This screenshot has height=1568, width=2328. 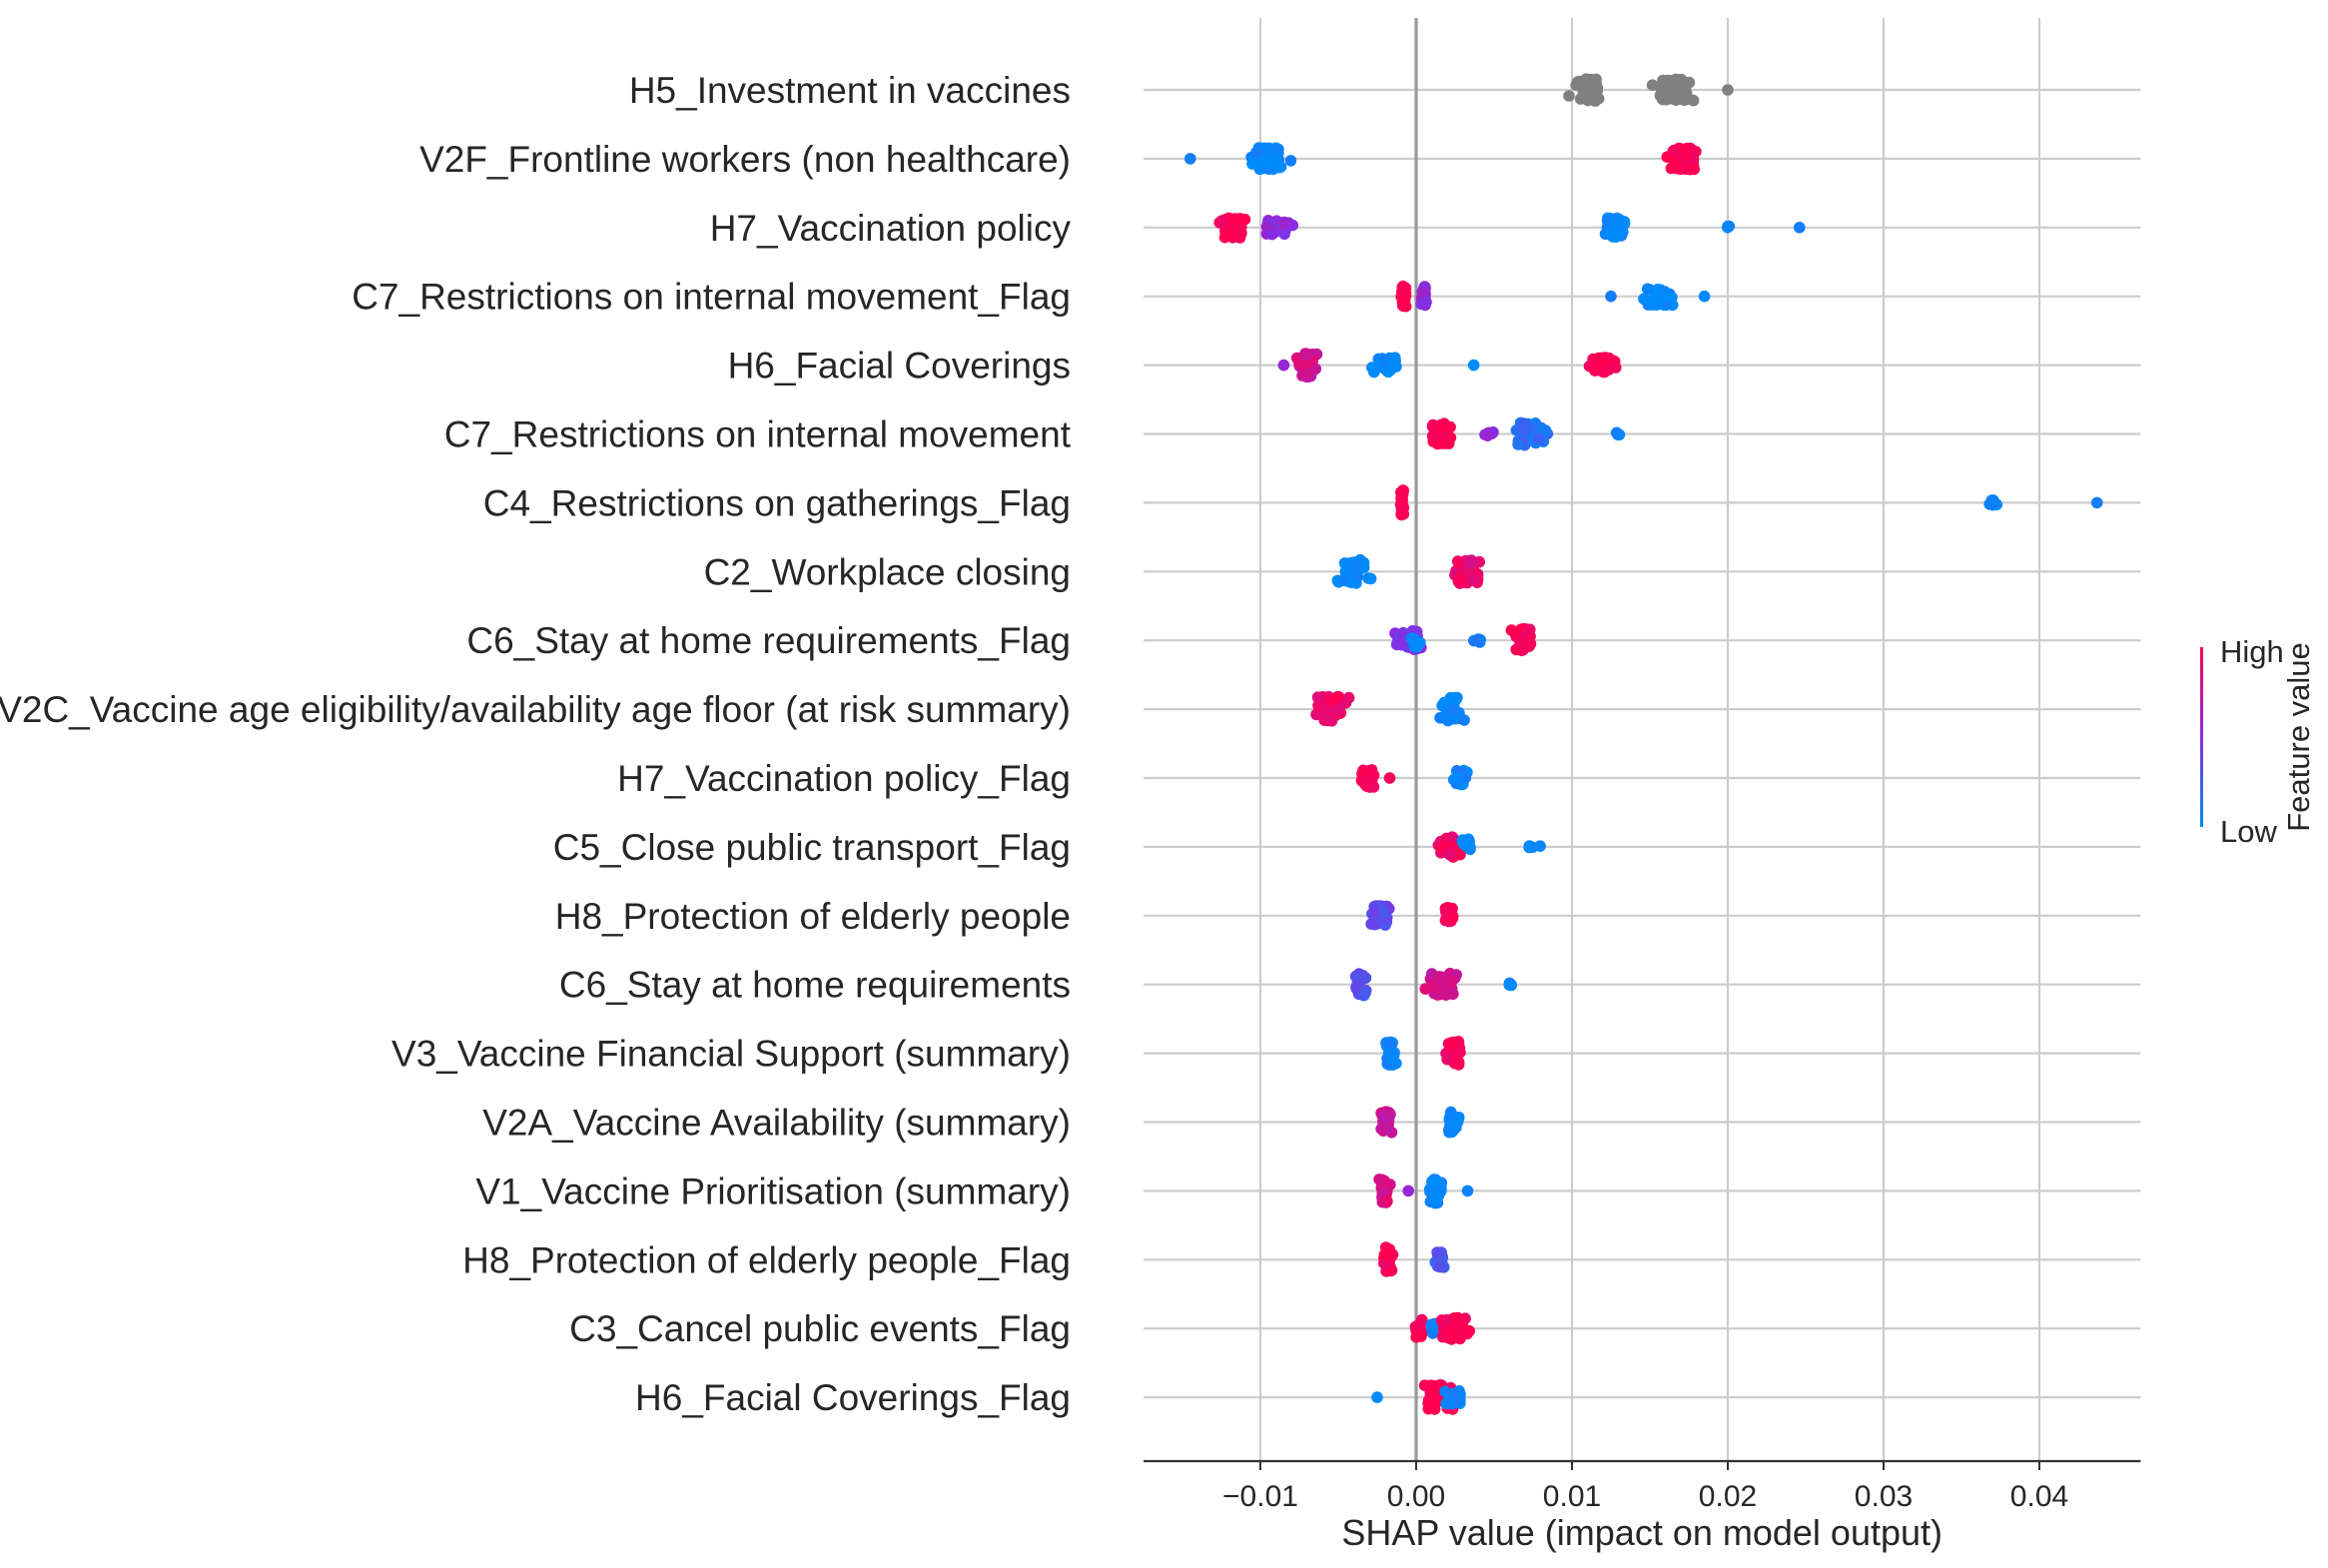 What do you see at coordinates (2252, 651) in the screenshot?
I see `colorbar-high-label: High` at bounding box center [2252, 651].